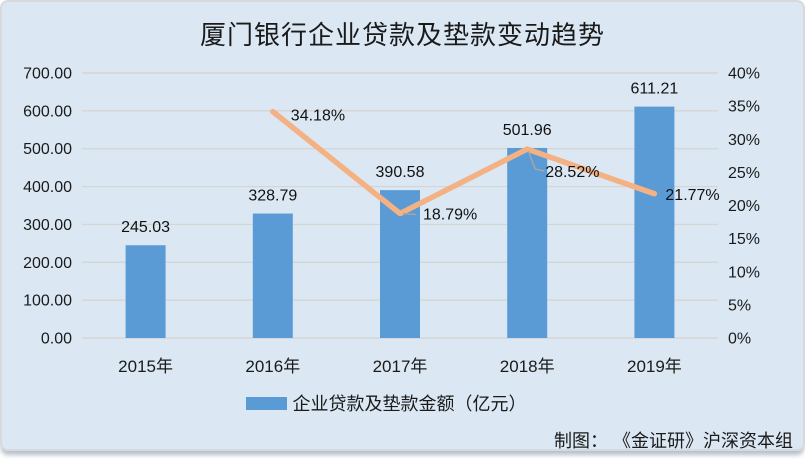 The width and height of the screenshot is (805, 459). I want to click on left-axis-tick-label: 300.00, so click(47, 225).